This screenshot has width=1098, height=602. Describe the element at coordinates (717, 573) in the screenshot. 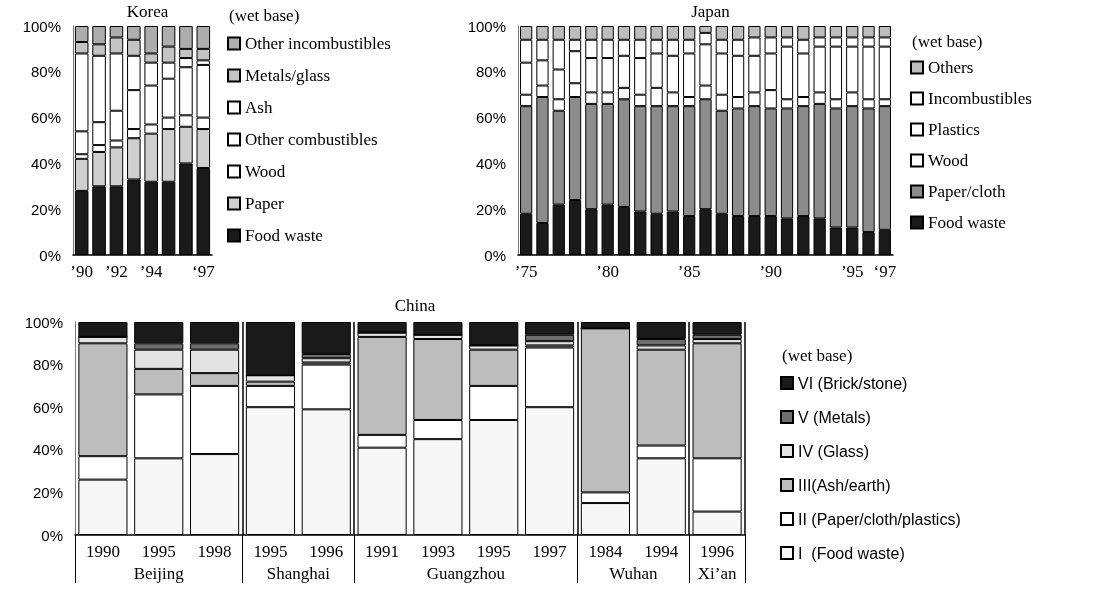

I see `text: Xi’an` at that location.